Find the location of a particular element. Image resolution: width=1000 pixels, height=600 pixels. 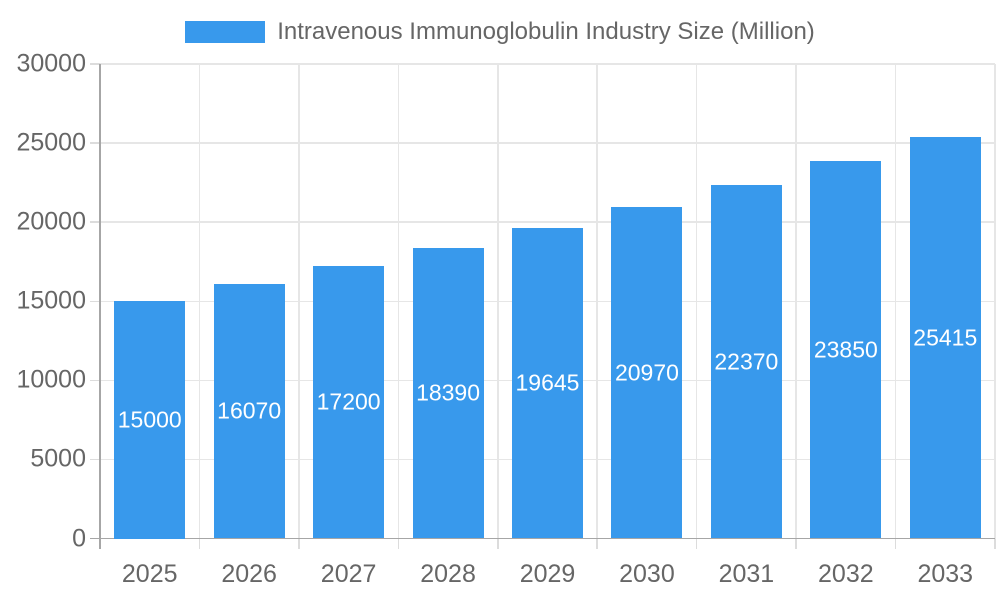

x-tick-label: 2028 is located at coordinates (448, 574).